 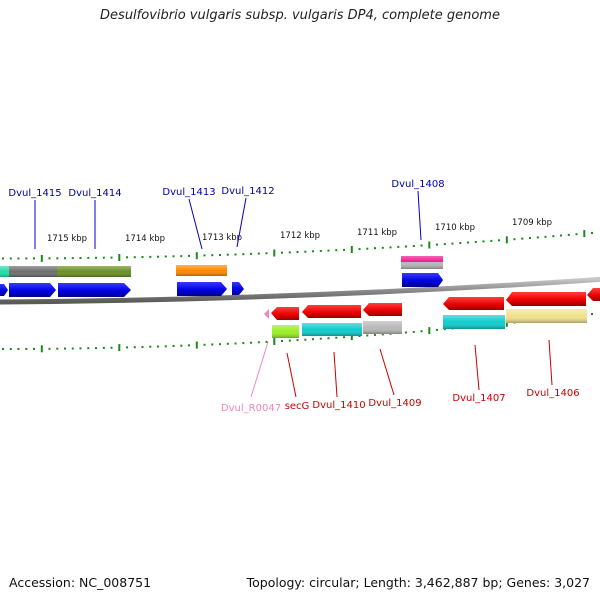 What do you see at coordinates (432, 304) in the screenshot?
I see `reverse-strand-genes` at bounding box center [432, 304].